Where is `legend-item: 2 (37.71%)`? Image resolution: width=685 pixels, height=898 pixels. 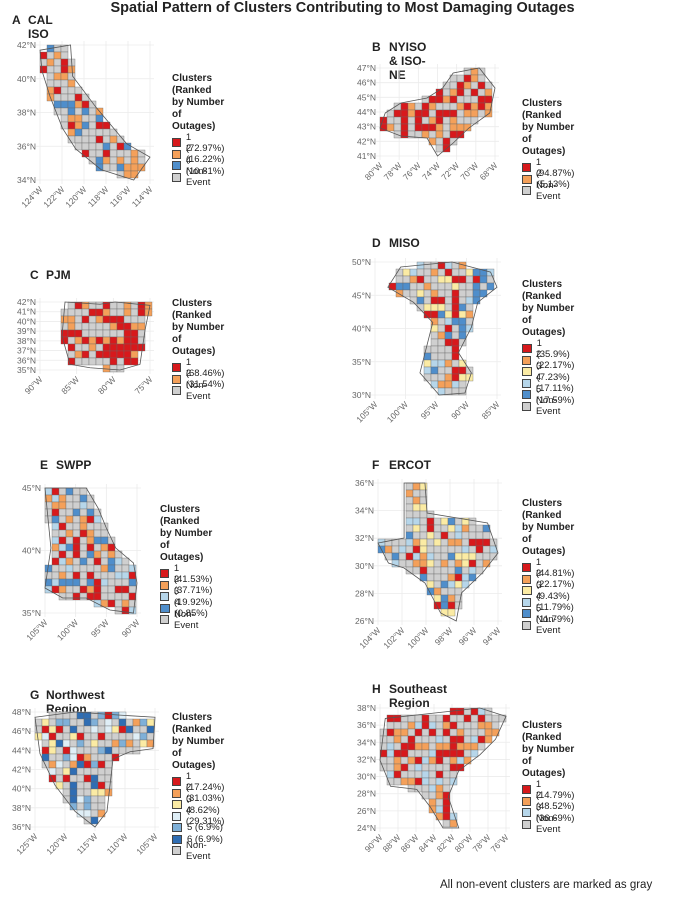 legend-item: 2 (37.71%) is located at coordinates (187, 585).